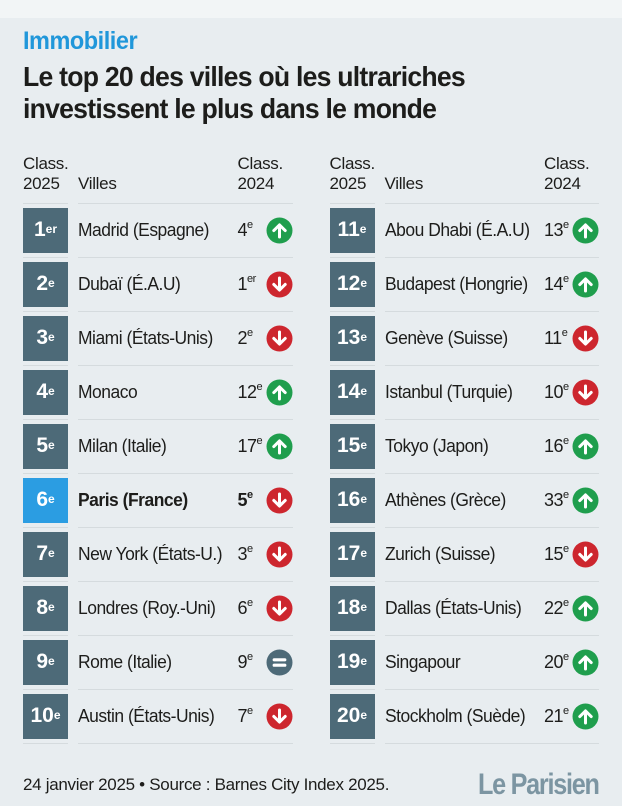 The image size is (622, 806). I want to click on previous-rank-cell: 12e, so click(265, 392).